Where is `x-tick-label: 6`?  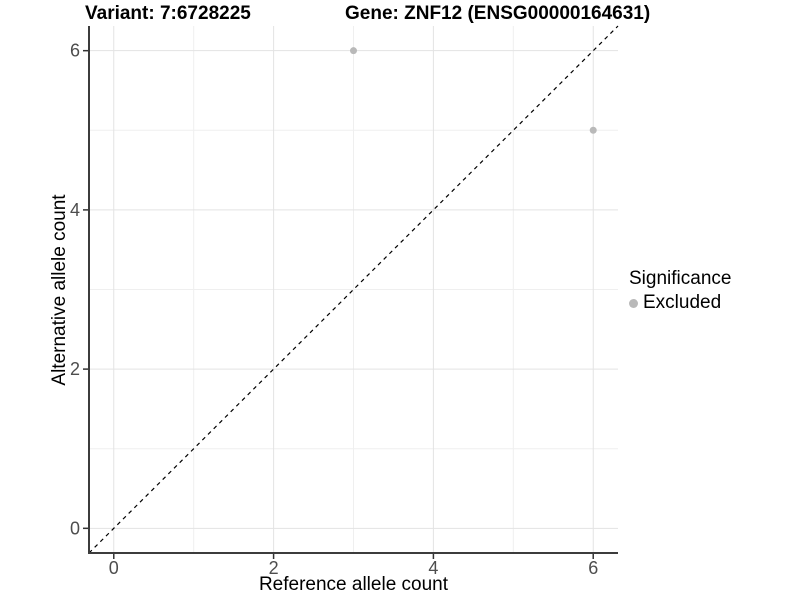 x-tick-label: 6 is located at coordinates (593, 568).